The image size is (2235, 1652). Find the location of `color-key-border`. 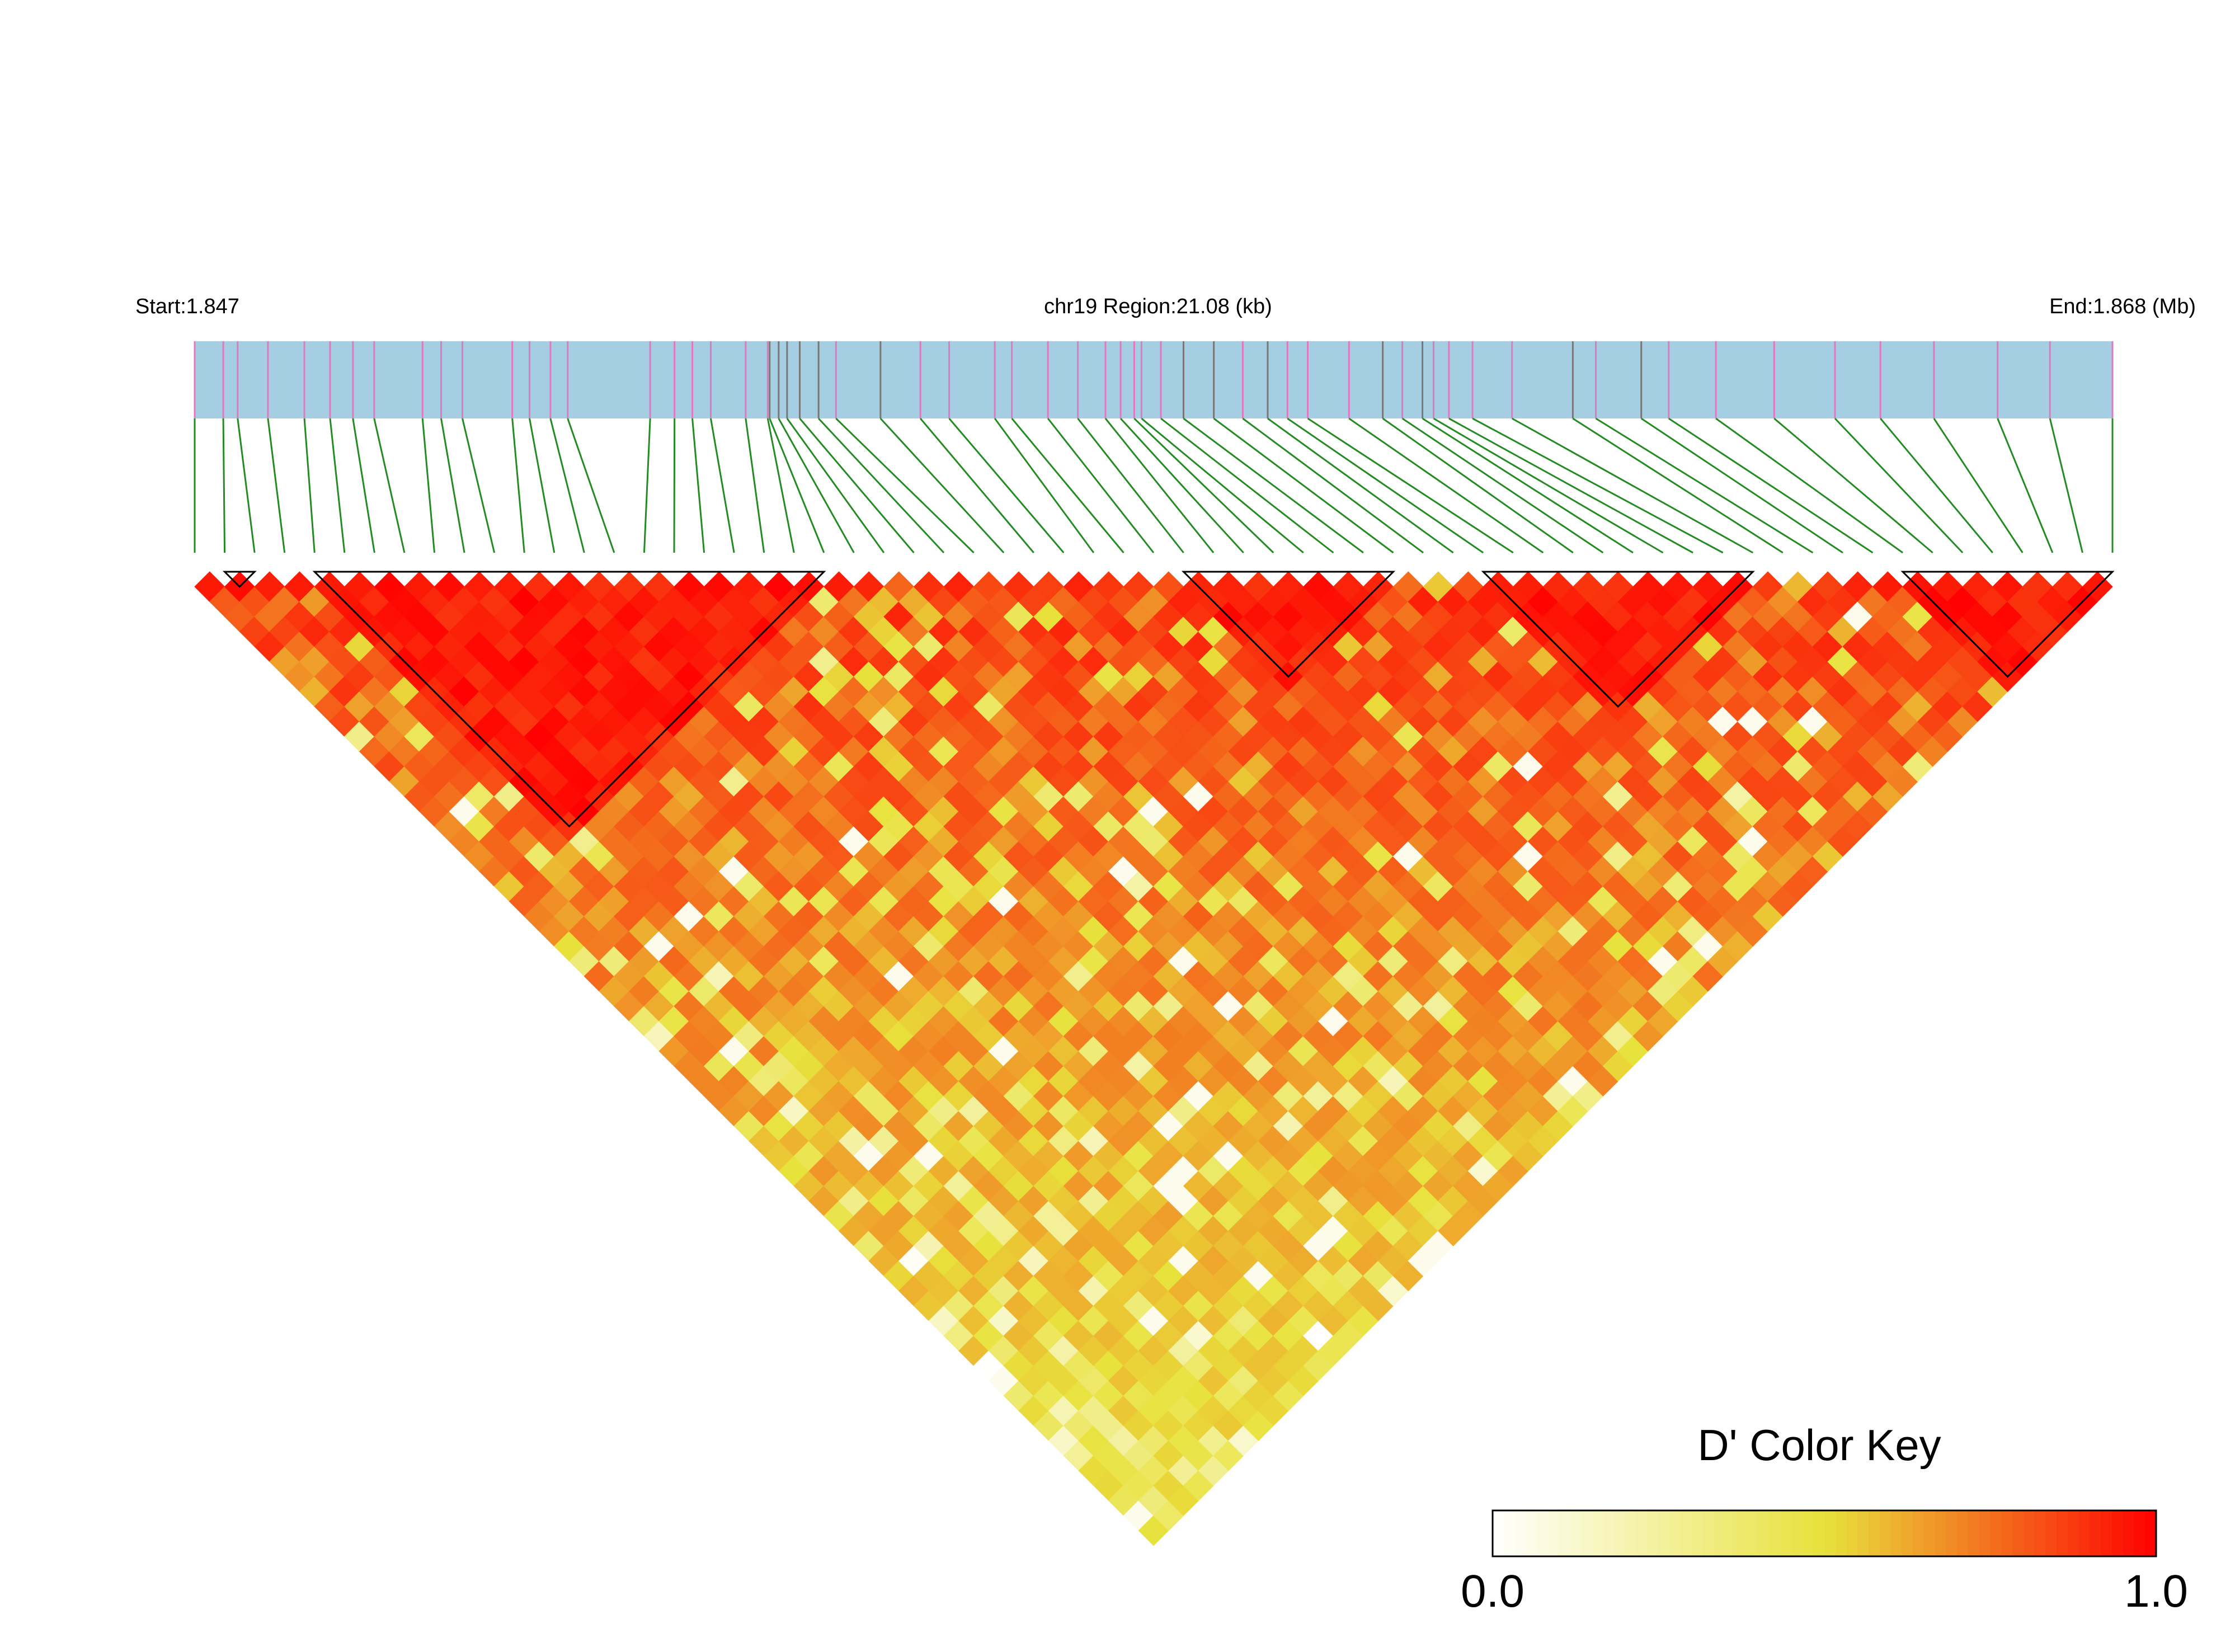

color-key-border is located at coordinates (1824, 1533).